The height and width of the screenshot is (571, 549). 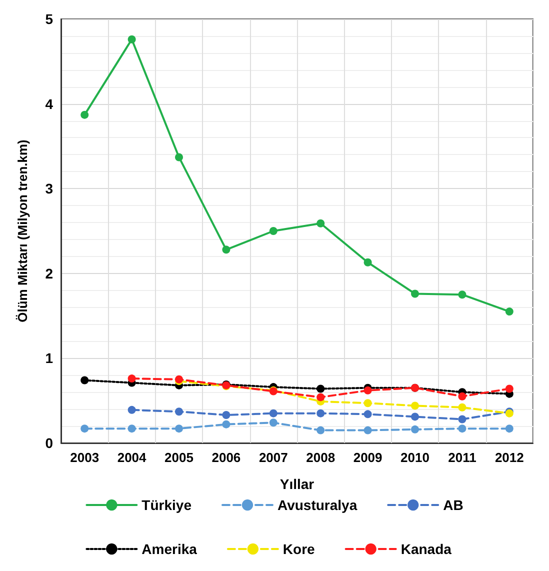 I want to click on legend-label: Avusturalya, so click(x=317, y=505).